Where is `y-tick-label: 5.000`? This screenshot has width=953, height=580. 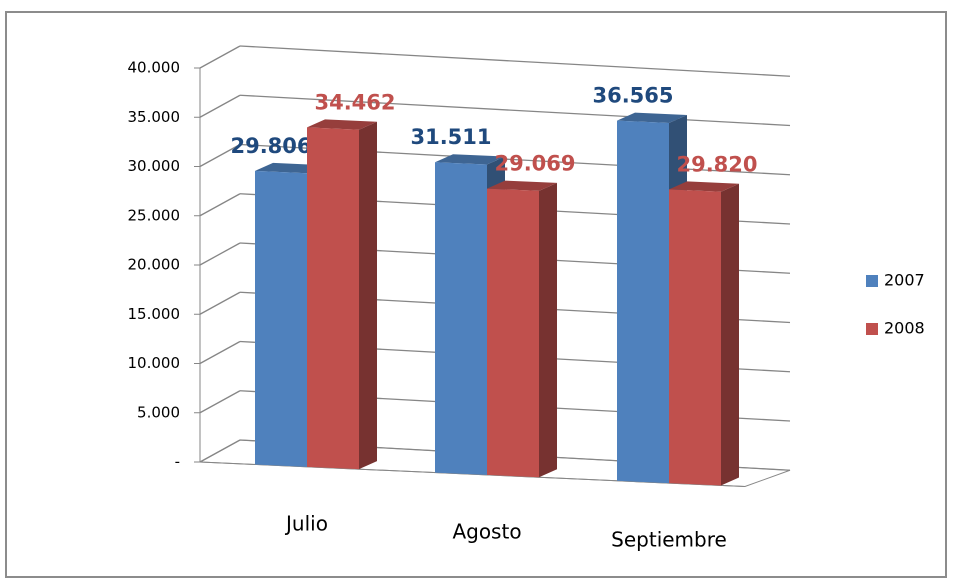
y-tick-label: 5.000 is located at coordinates (158, 412).